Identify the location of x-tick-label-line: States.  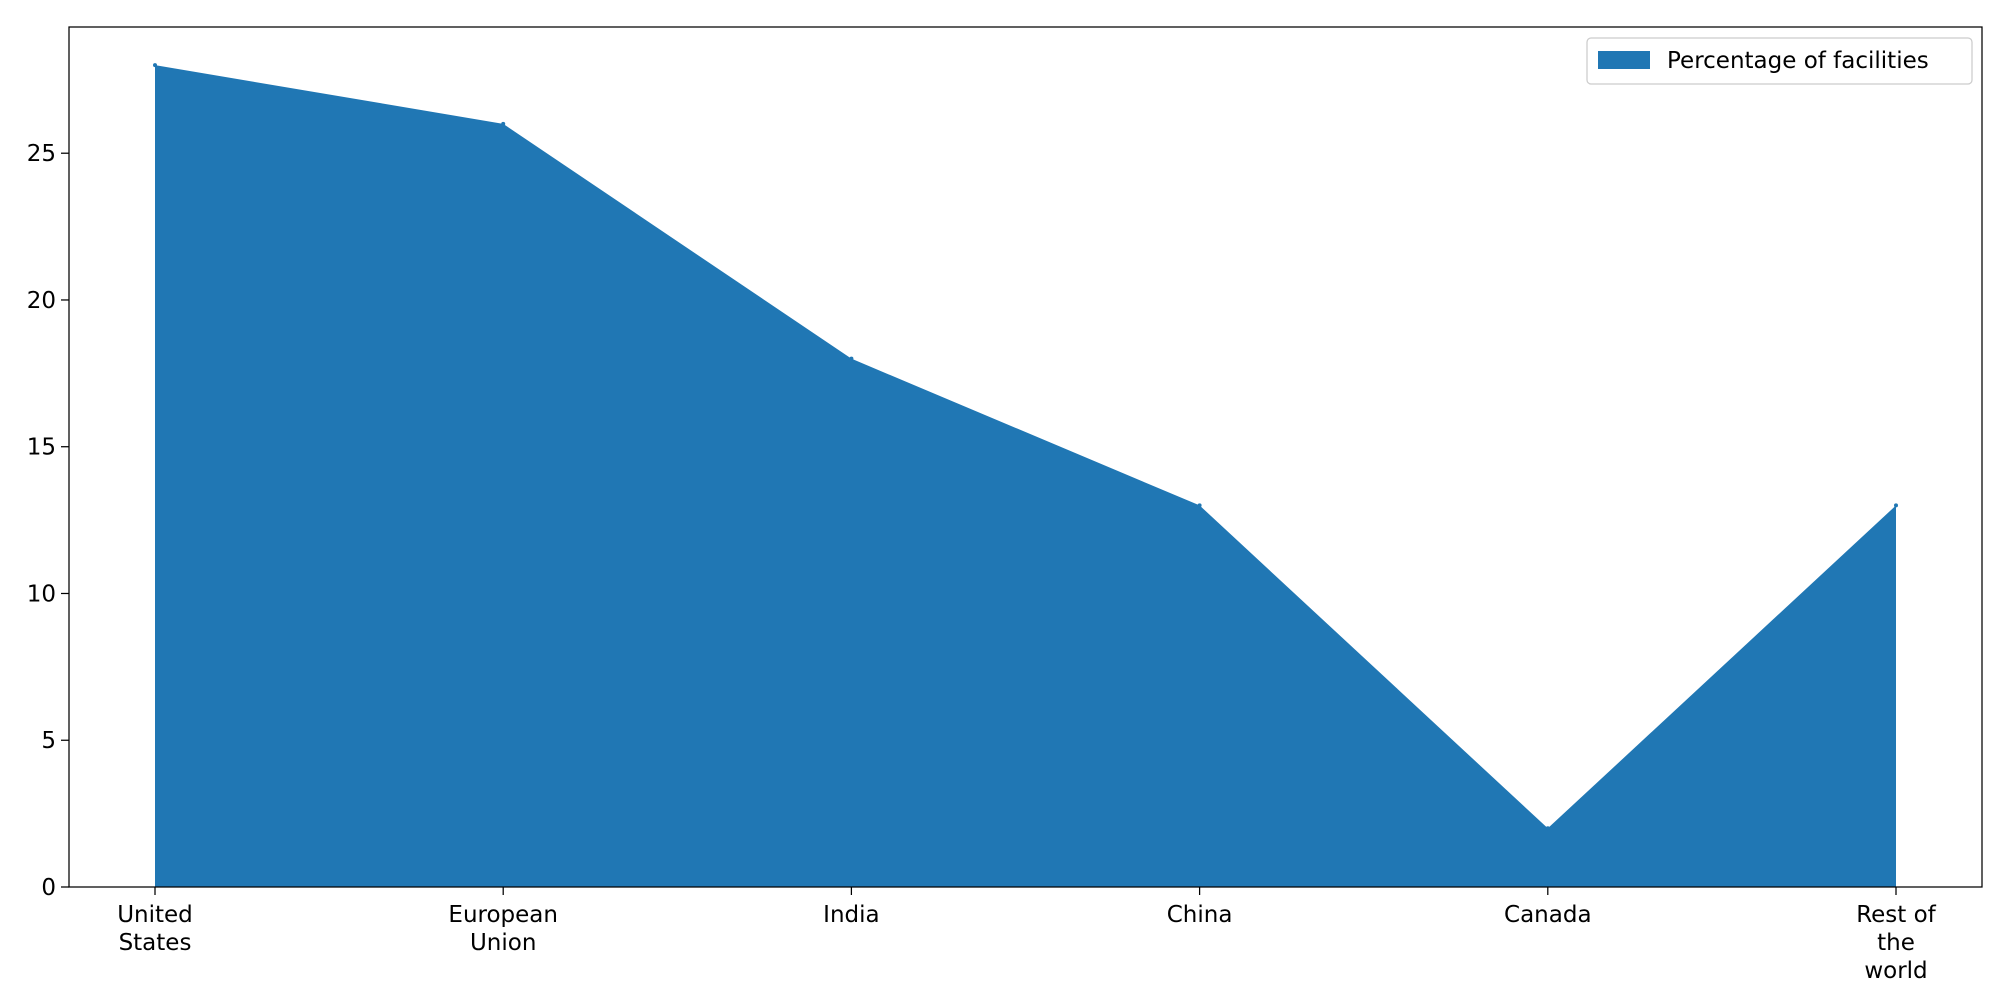
(155, 943).